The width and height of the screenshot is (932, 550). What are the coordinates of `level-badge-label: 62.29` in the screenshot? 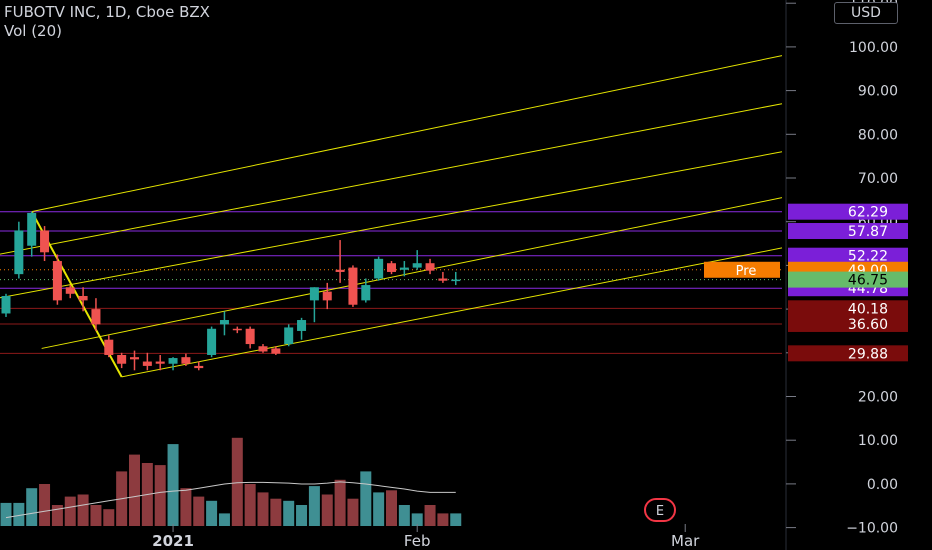 It's located at (868, 213).